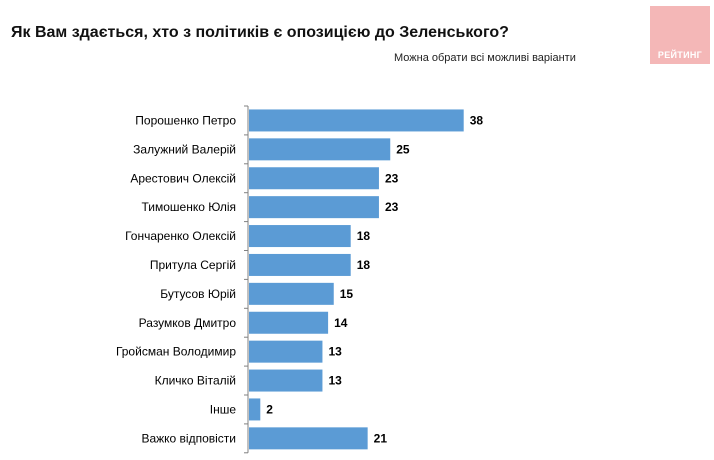  I want to click on category-label: Тимошенко Юлія, so click(189, 207).